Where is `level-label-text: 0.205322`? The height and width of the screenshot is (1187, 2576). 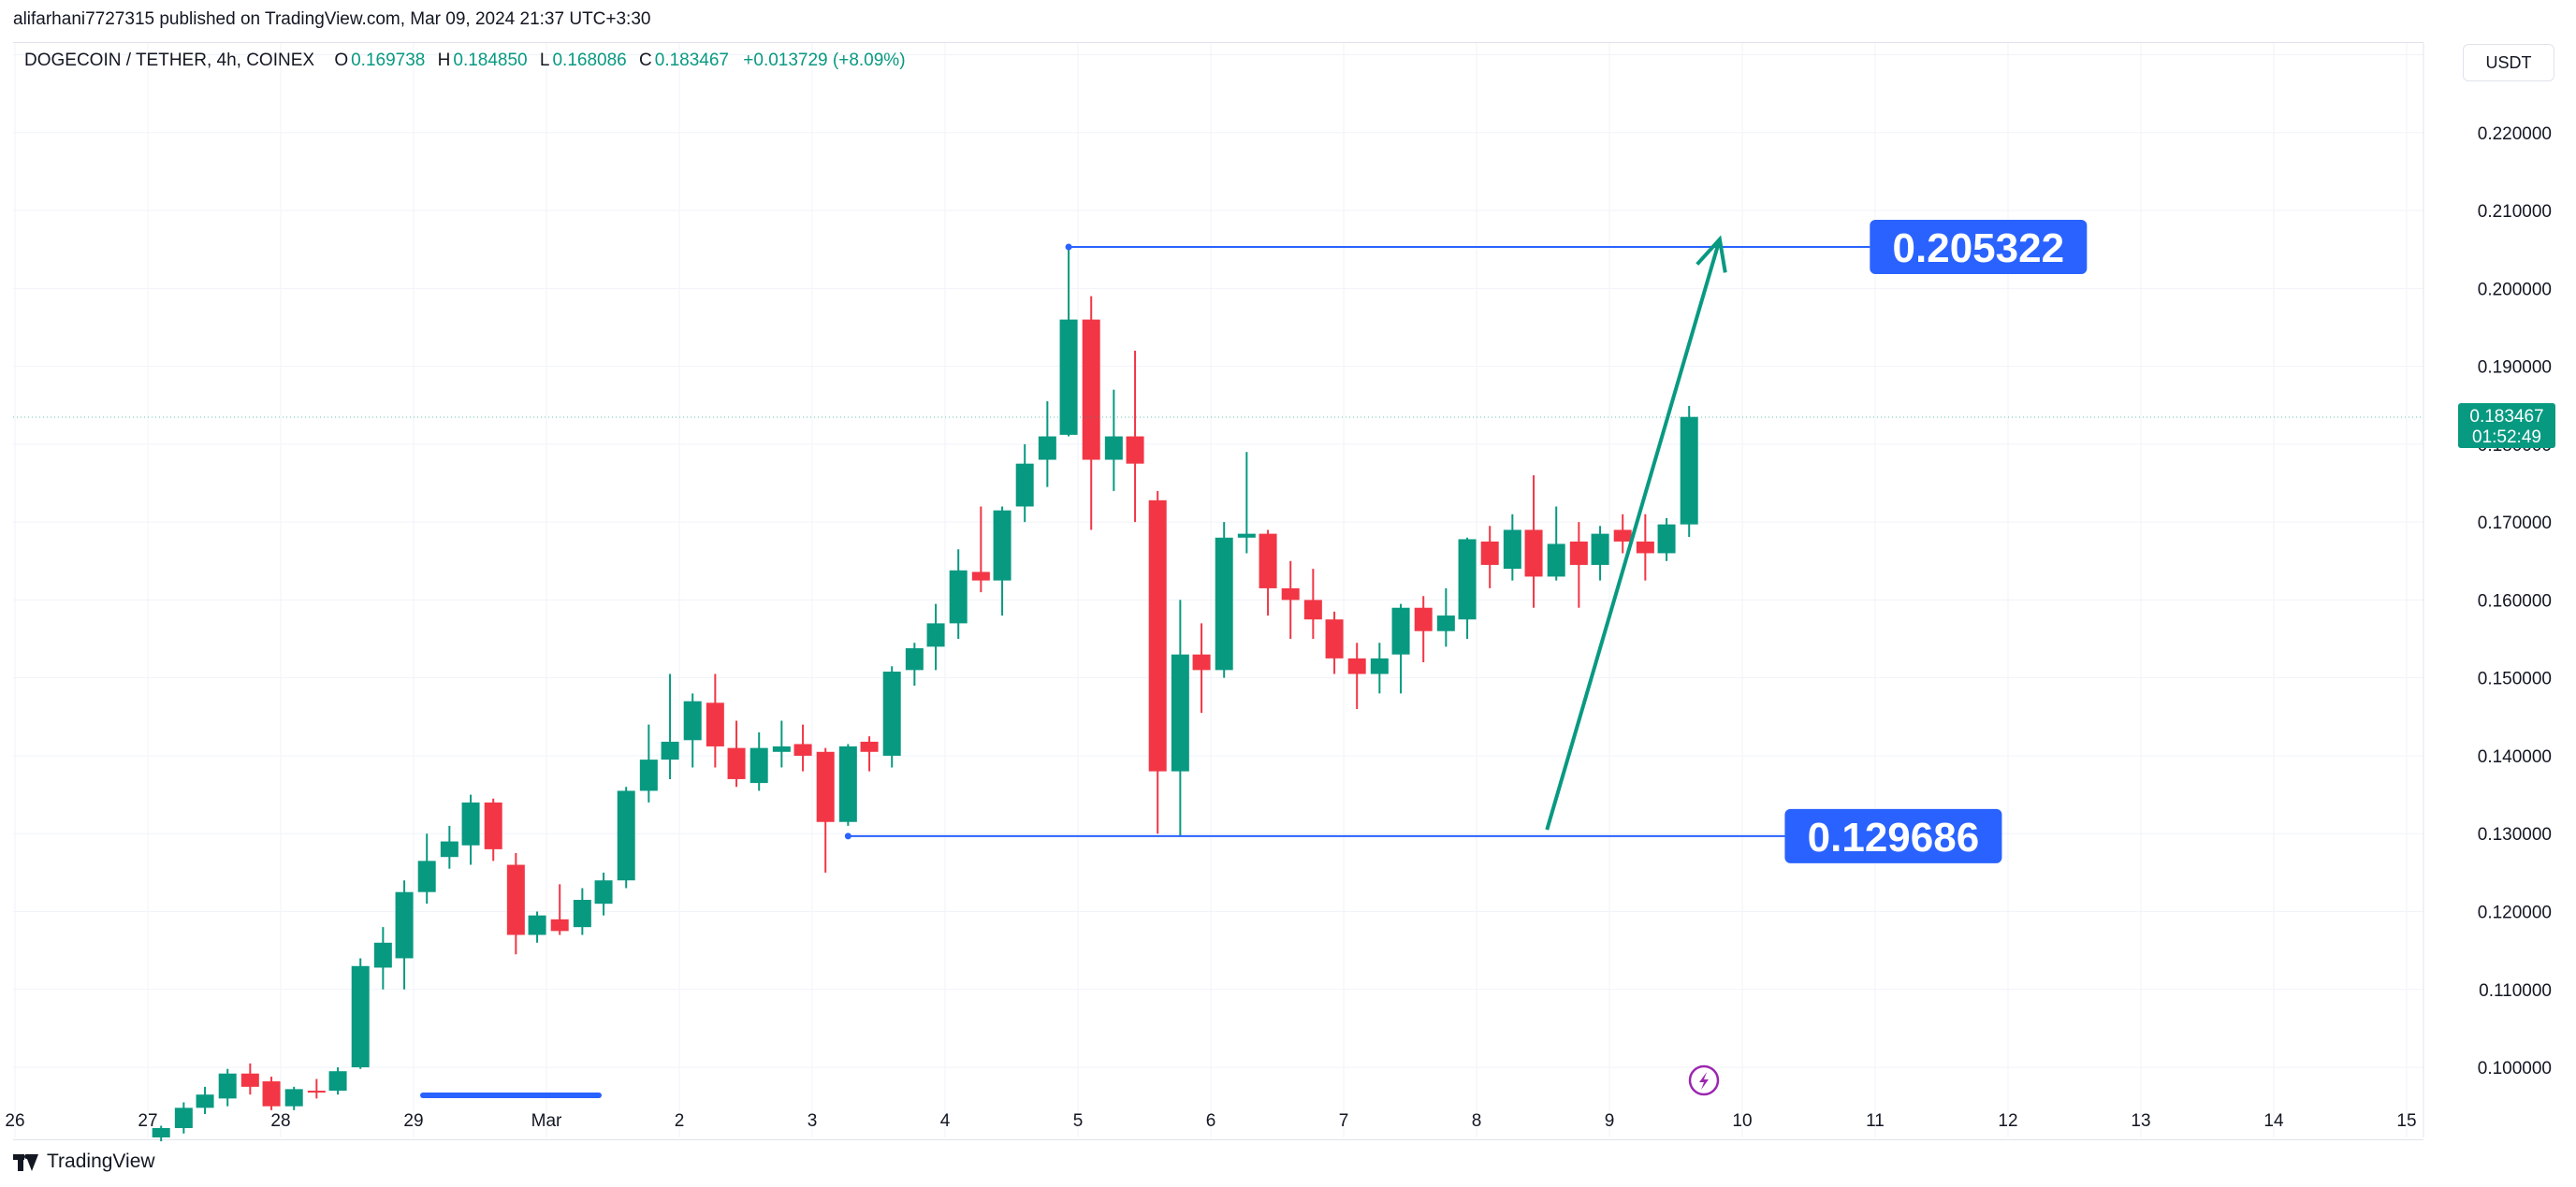 level-label-text: 0.205322 is located at coordinates (1979, 248).